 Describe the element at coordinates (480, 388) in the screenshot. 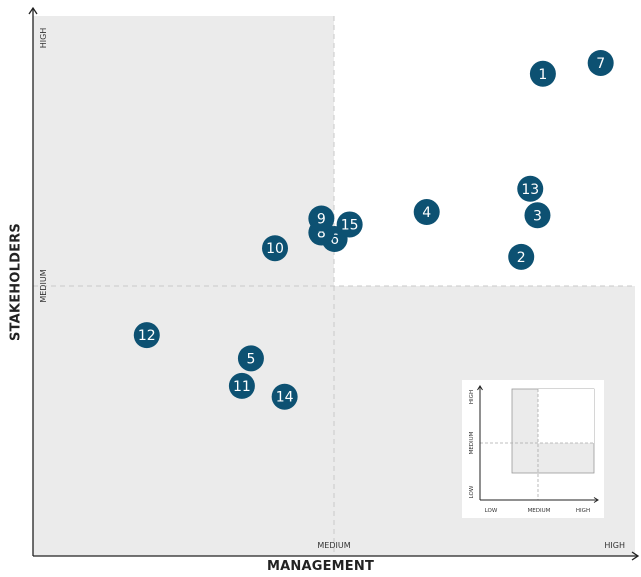

I see `inset-y-arrow` at that location.